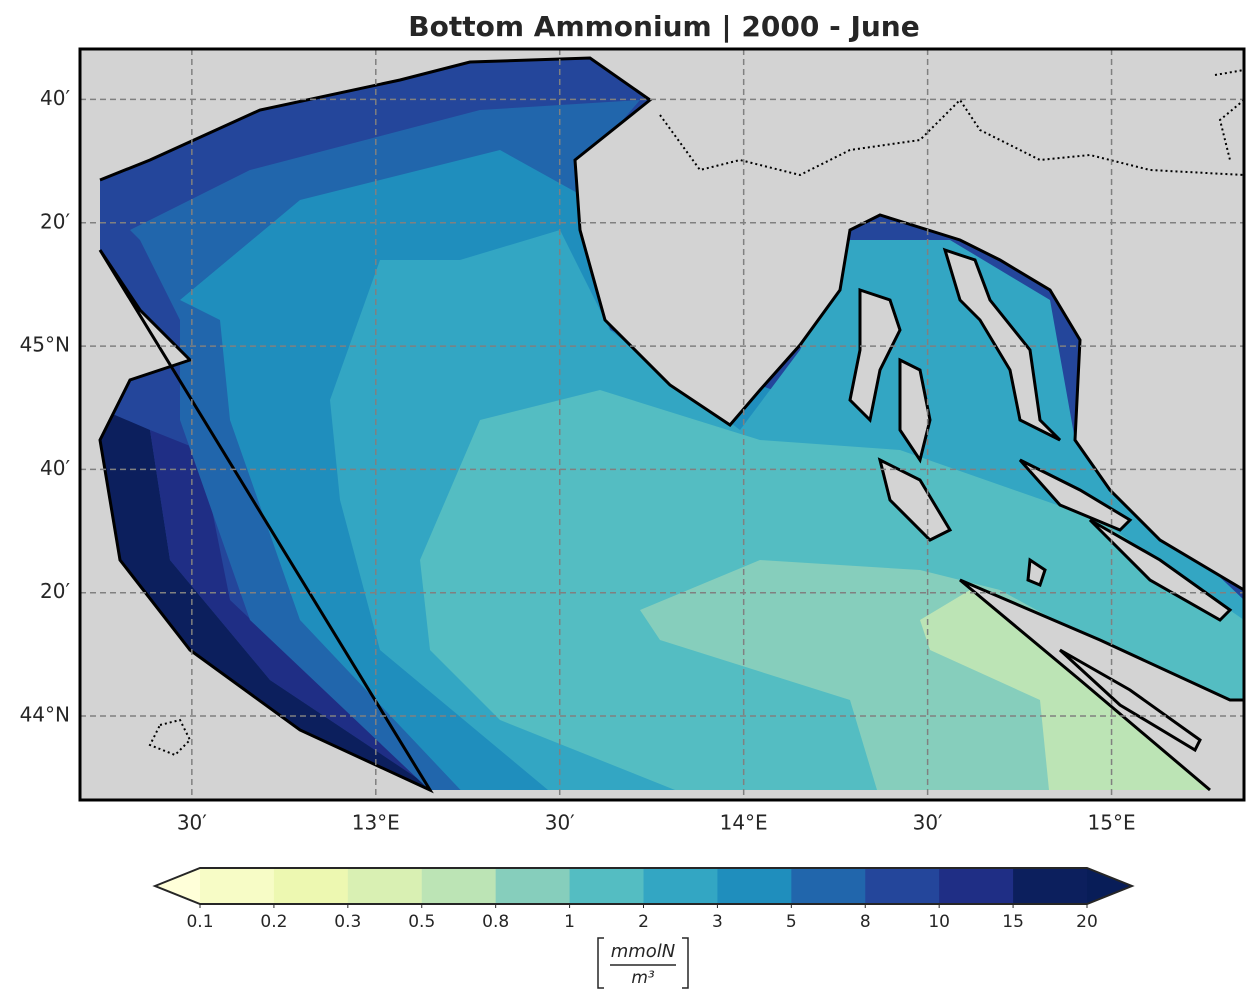 The height and width of the screenshot is (1002, 1258). Describe the element at coordinates (643, 951) in the screenshot. I see `colorbar-label-numerator: mmolN` at that location.